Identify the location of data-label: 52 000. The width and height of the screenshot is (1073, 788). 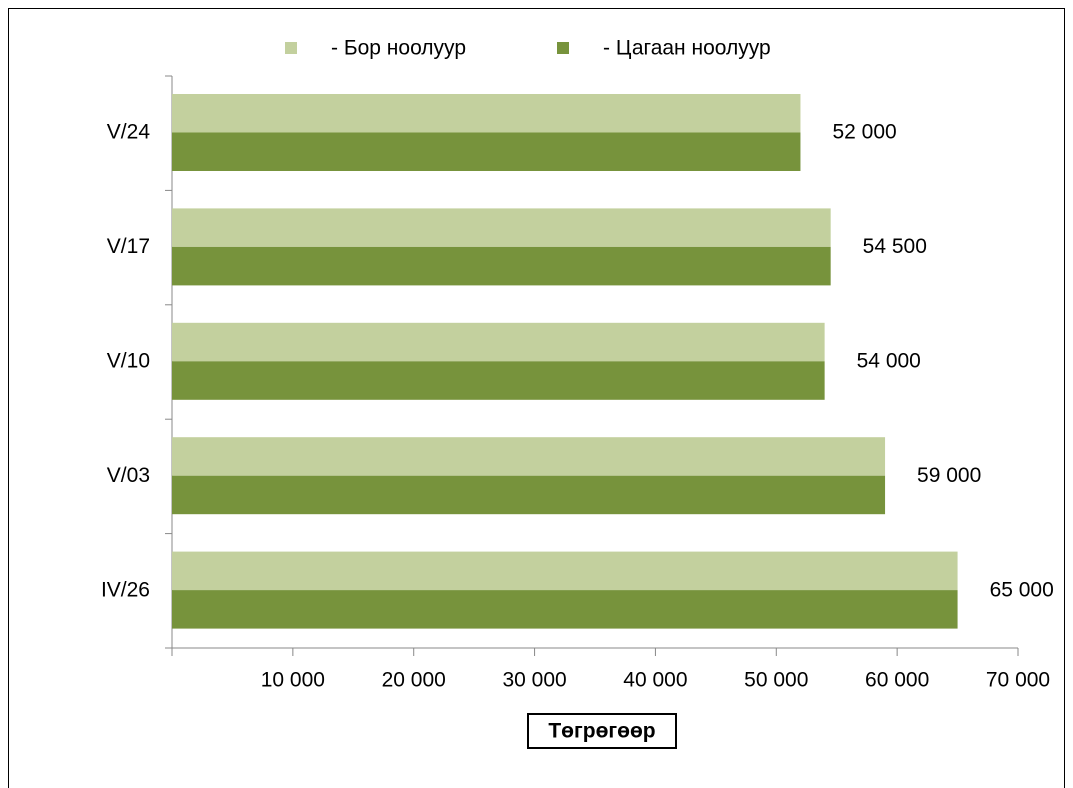
(864, 132).